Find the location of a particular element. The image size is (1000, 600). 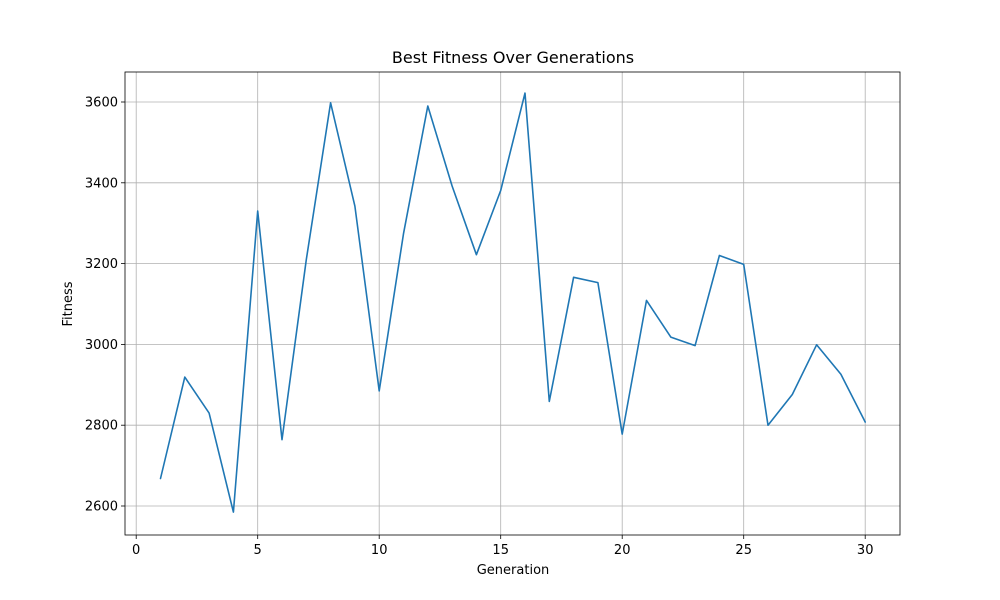

x-tick-label: 0 is located at coordinates (136, 550).